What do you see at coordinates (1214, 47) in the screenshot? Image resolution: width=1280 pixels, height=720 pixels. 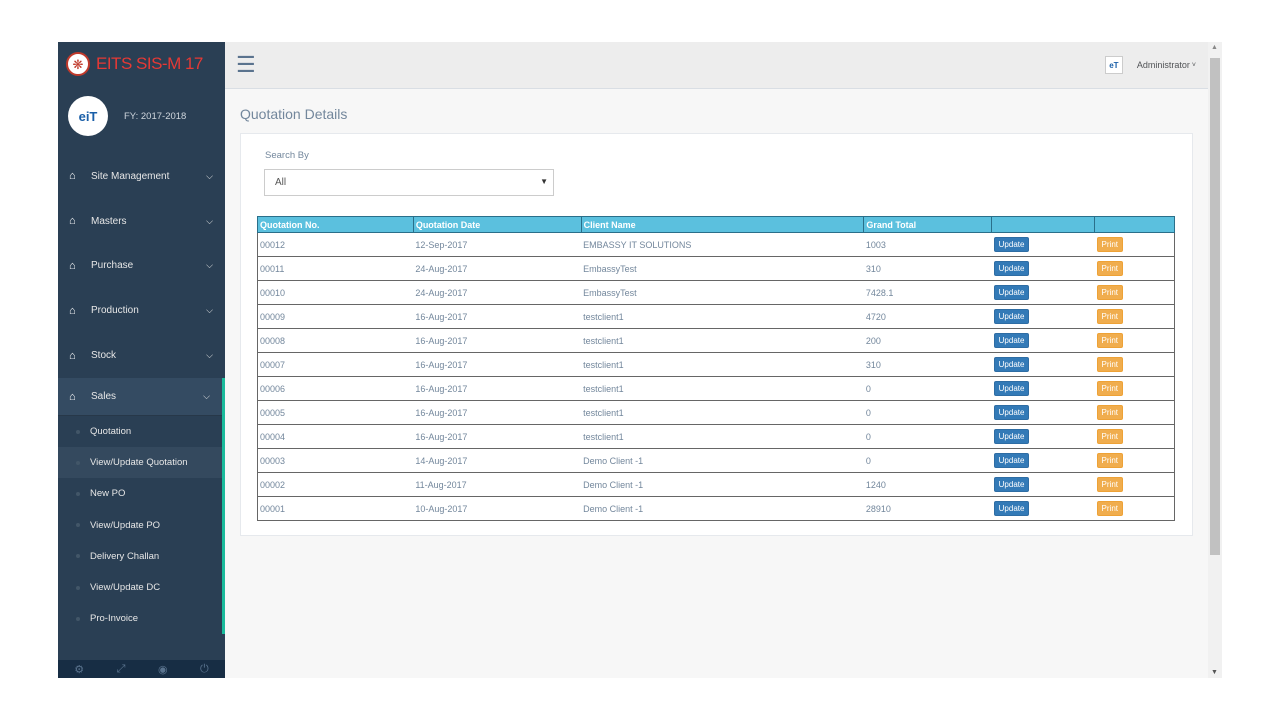 I see `scroll-up-icon: ▲` at bounding box center [1214, 47].